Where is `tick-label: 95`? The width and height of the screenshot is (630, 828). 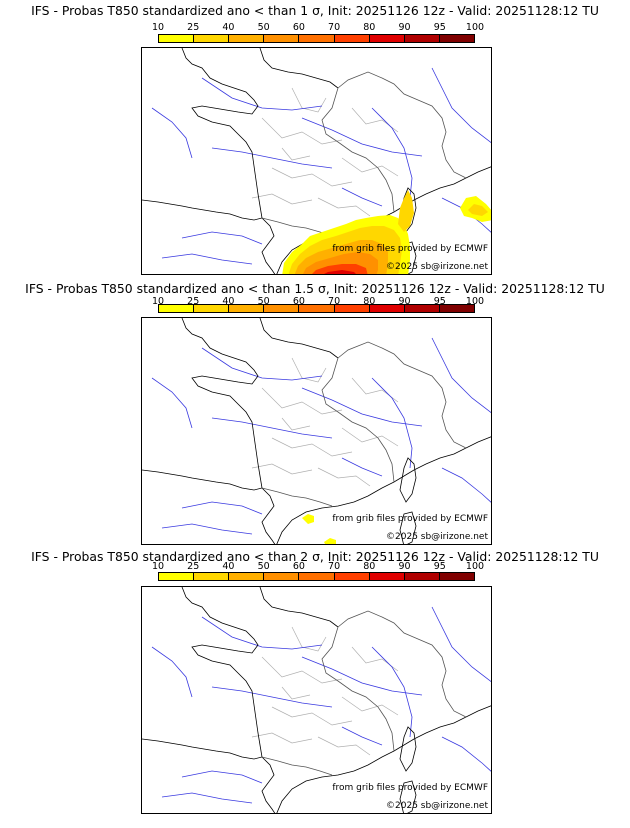
tick-label: 95 is located at coordinates (439, 301).